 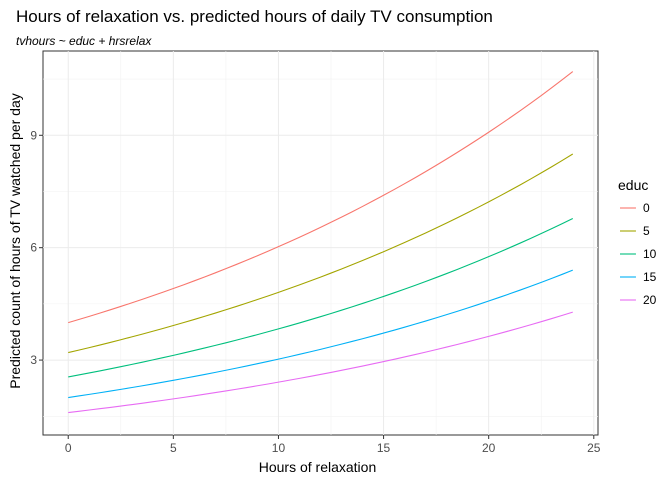 What do you see at coordinates (33, 135) in the screenshot?
I see `y-tick-label: 9` at bounding box center [33, 135].